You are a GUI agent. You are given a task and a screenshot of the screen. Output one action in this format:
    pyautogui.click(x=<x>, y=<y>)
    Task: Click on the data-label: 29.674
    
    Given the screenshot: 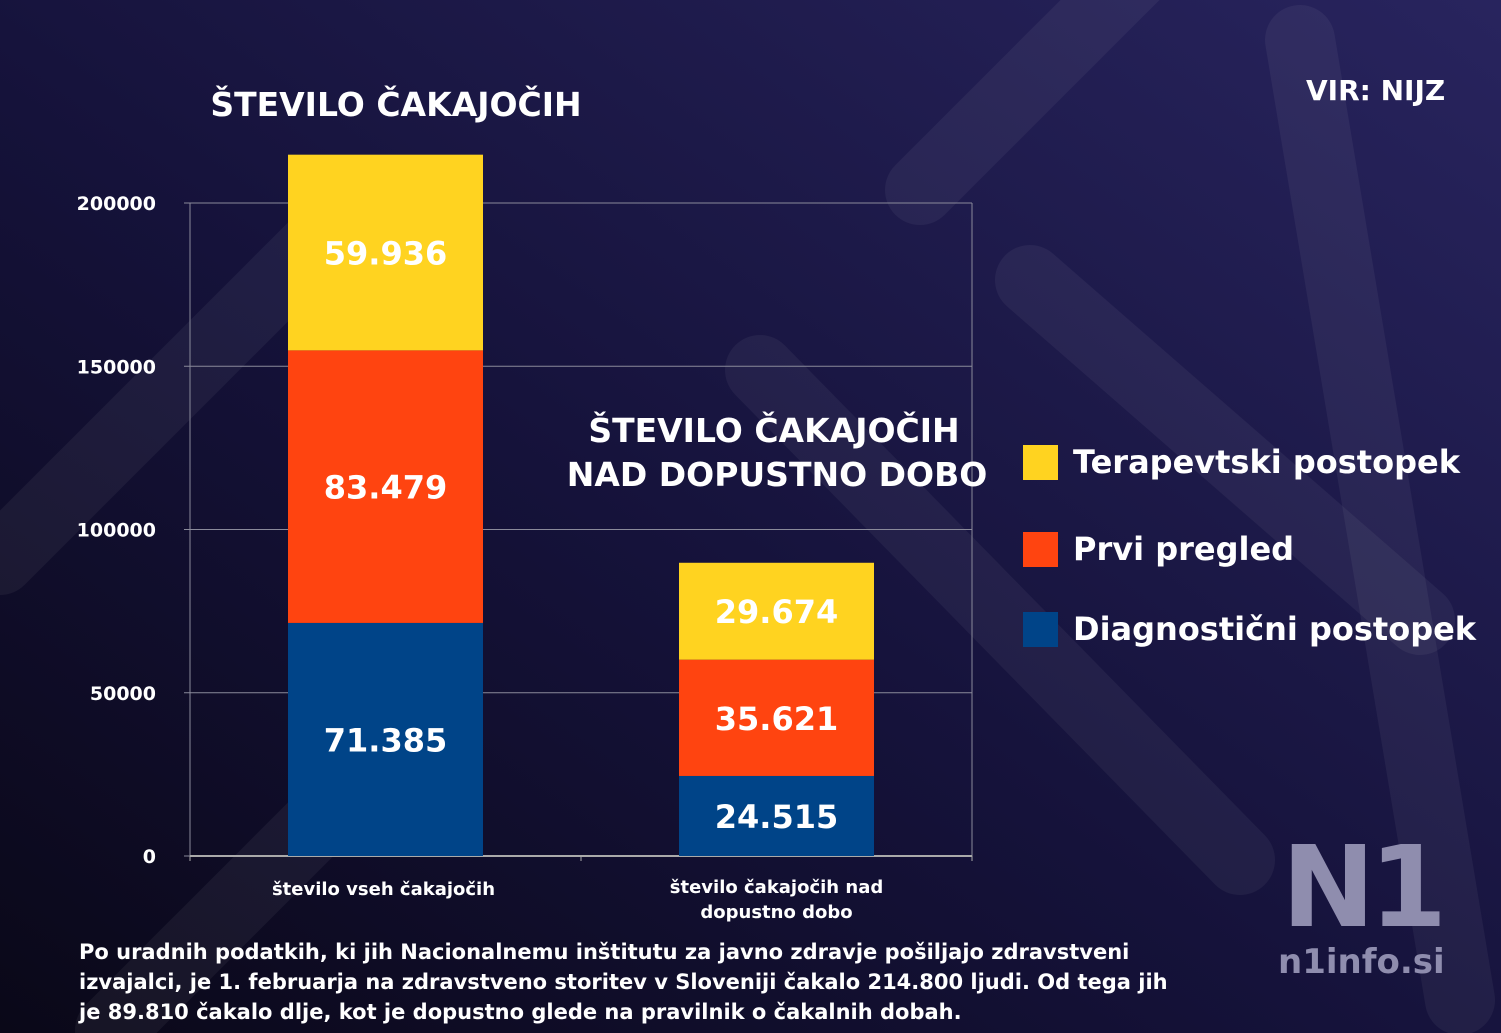 What is the action you would take?
    pyautogui.click(x=776, y=612)
    